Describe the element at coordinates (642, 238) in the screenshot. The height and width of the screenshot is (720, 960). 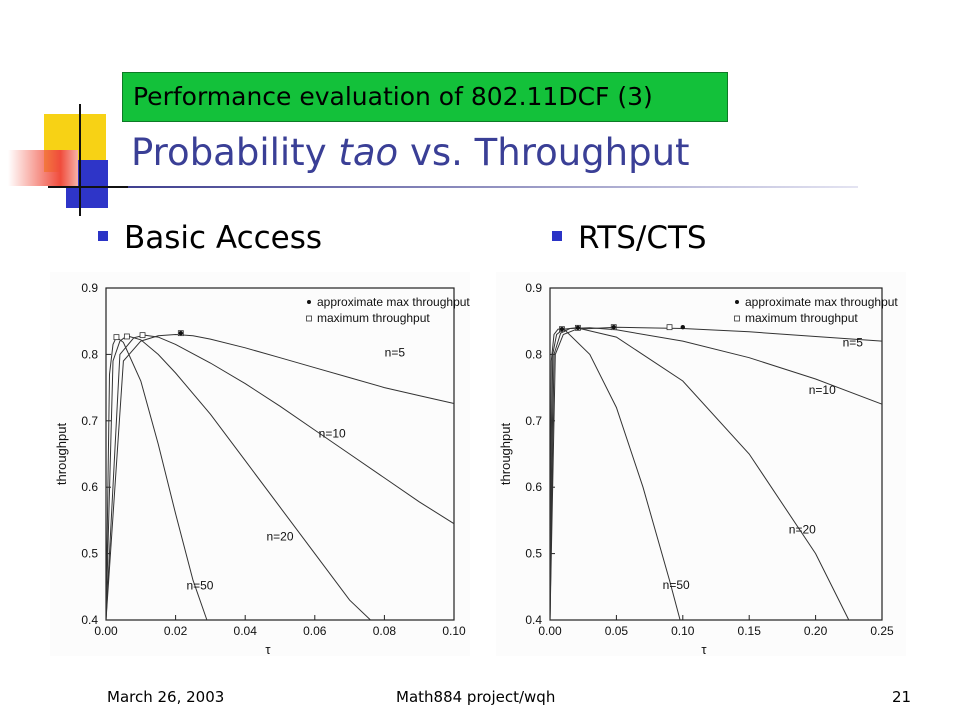
I see `bullet-label: RTS/CTS` at that location.